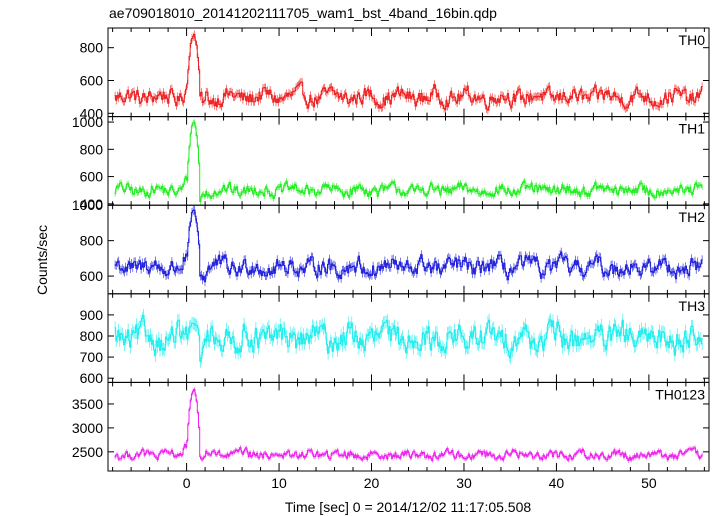 This screenshot has height=516, width=717. What do you see at coordinates (692, 217) in the screenshot?
I see `panel-label-th2: TH2` at bounding box center [692, 217].